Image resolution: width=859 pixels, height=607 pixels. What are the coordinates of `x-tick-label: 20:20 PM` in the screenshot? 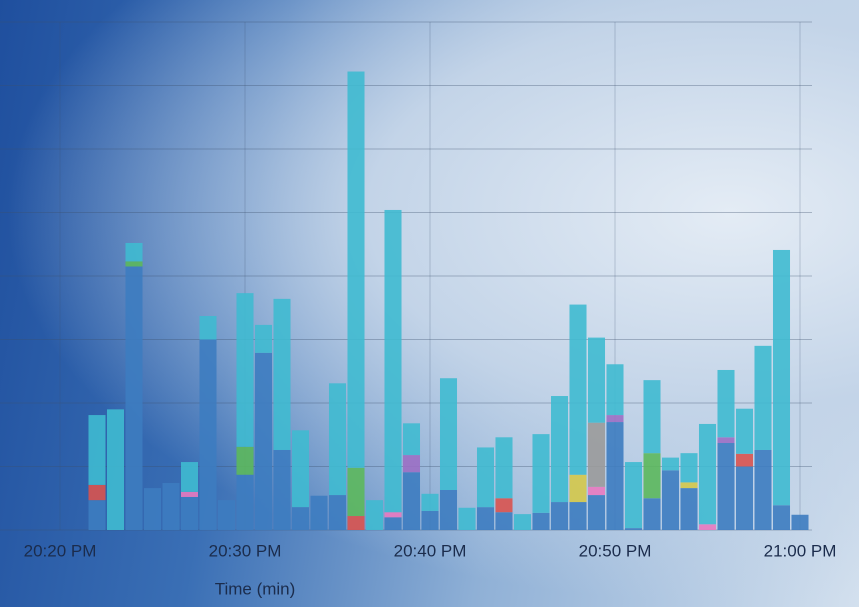 It's located at (60, 550).